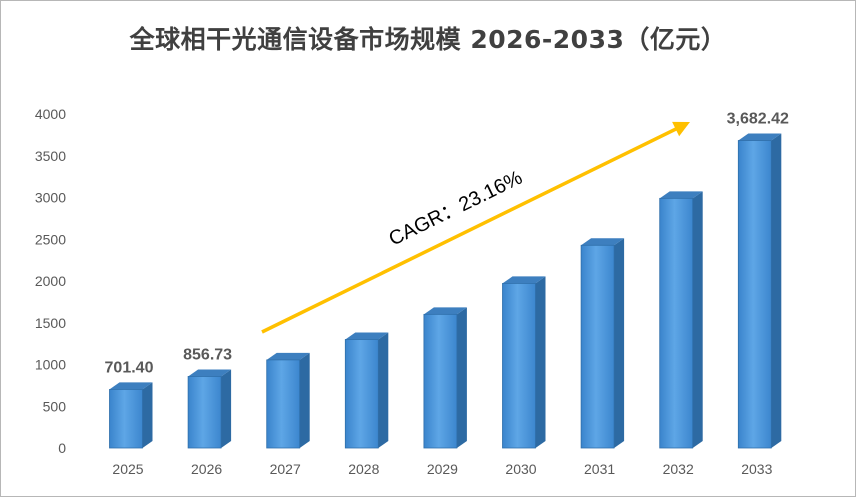 The image size is (856, 497). I want to click on x-tick-label: 2032, so click(678, 469).